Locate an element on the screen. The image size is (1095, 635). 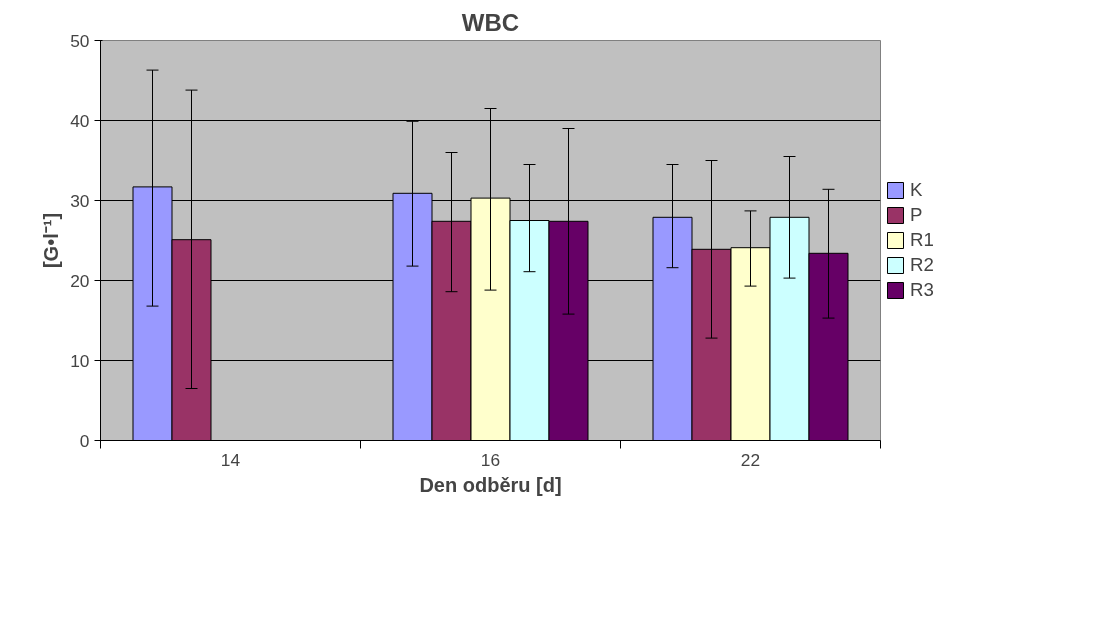
y-tick-label: 0 is located at coordinates (84, 440).